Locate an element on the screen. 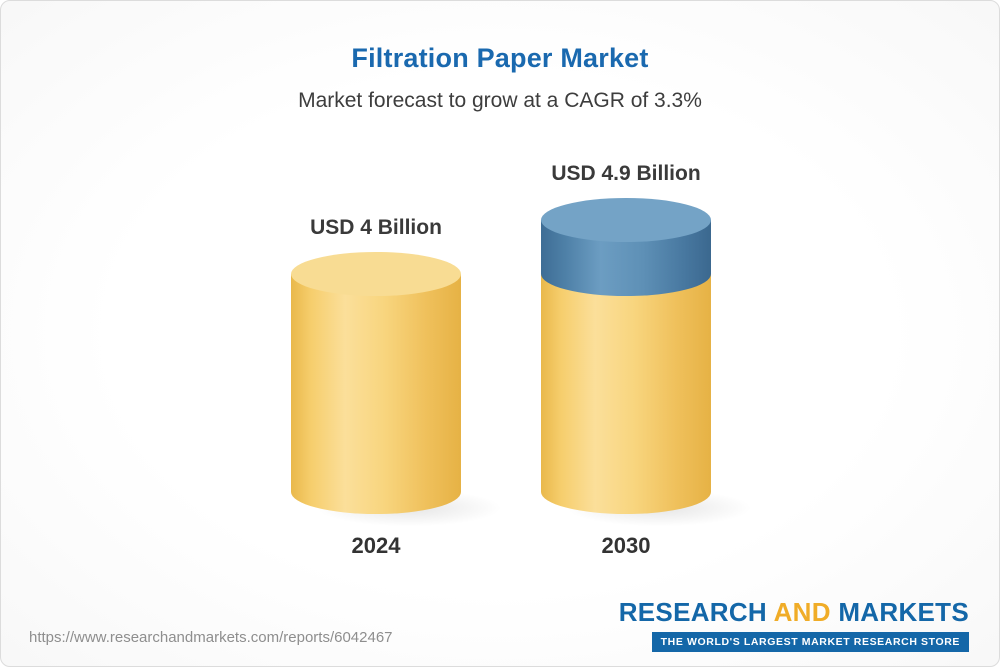 The height and width of the screenshot is (667, 1000). year-label-2024: 2024 is located at coordinates (376, 545).